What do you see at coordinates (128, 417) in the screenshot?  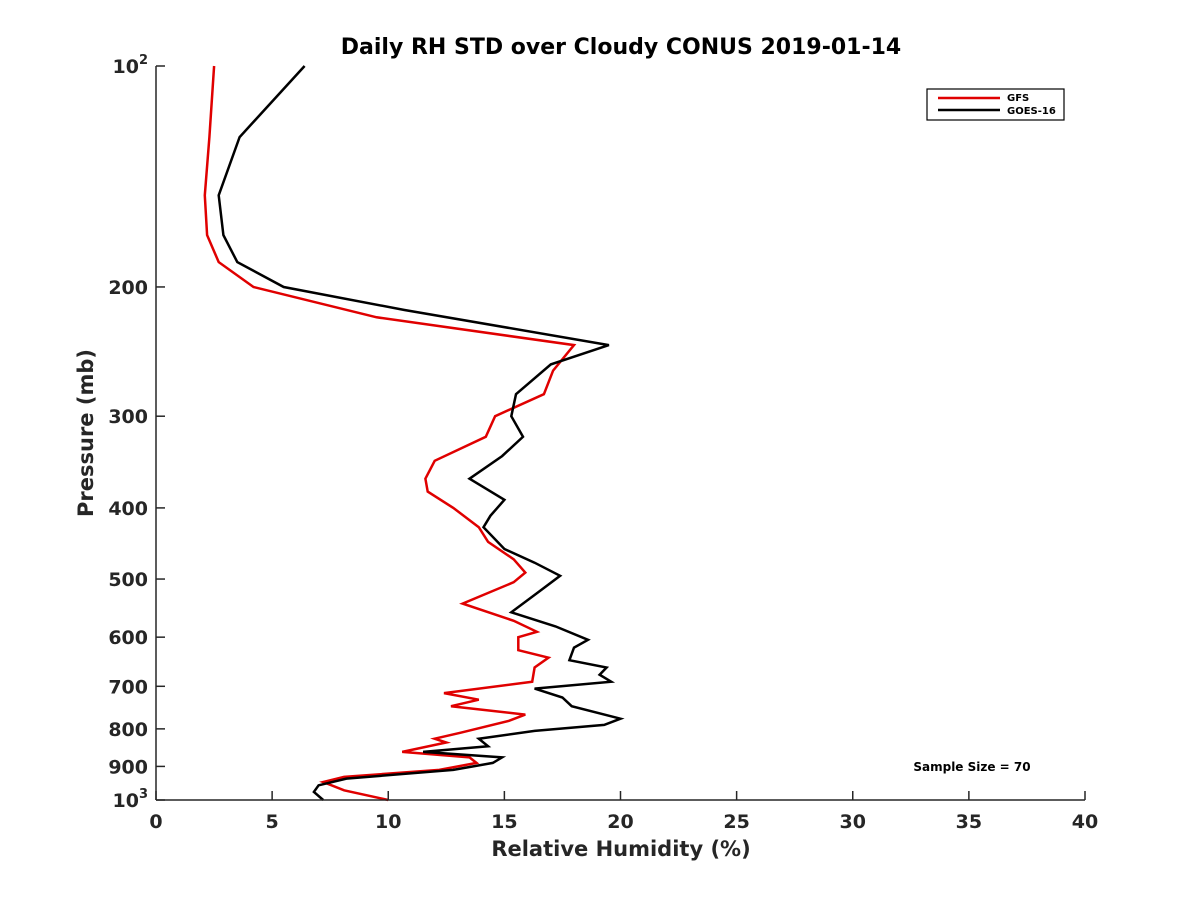 I see `y-tick-label: 300` at bounding box center [128, 417].